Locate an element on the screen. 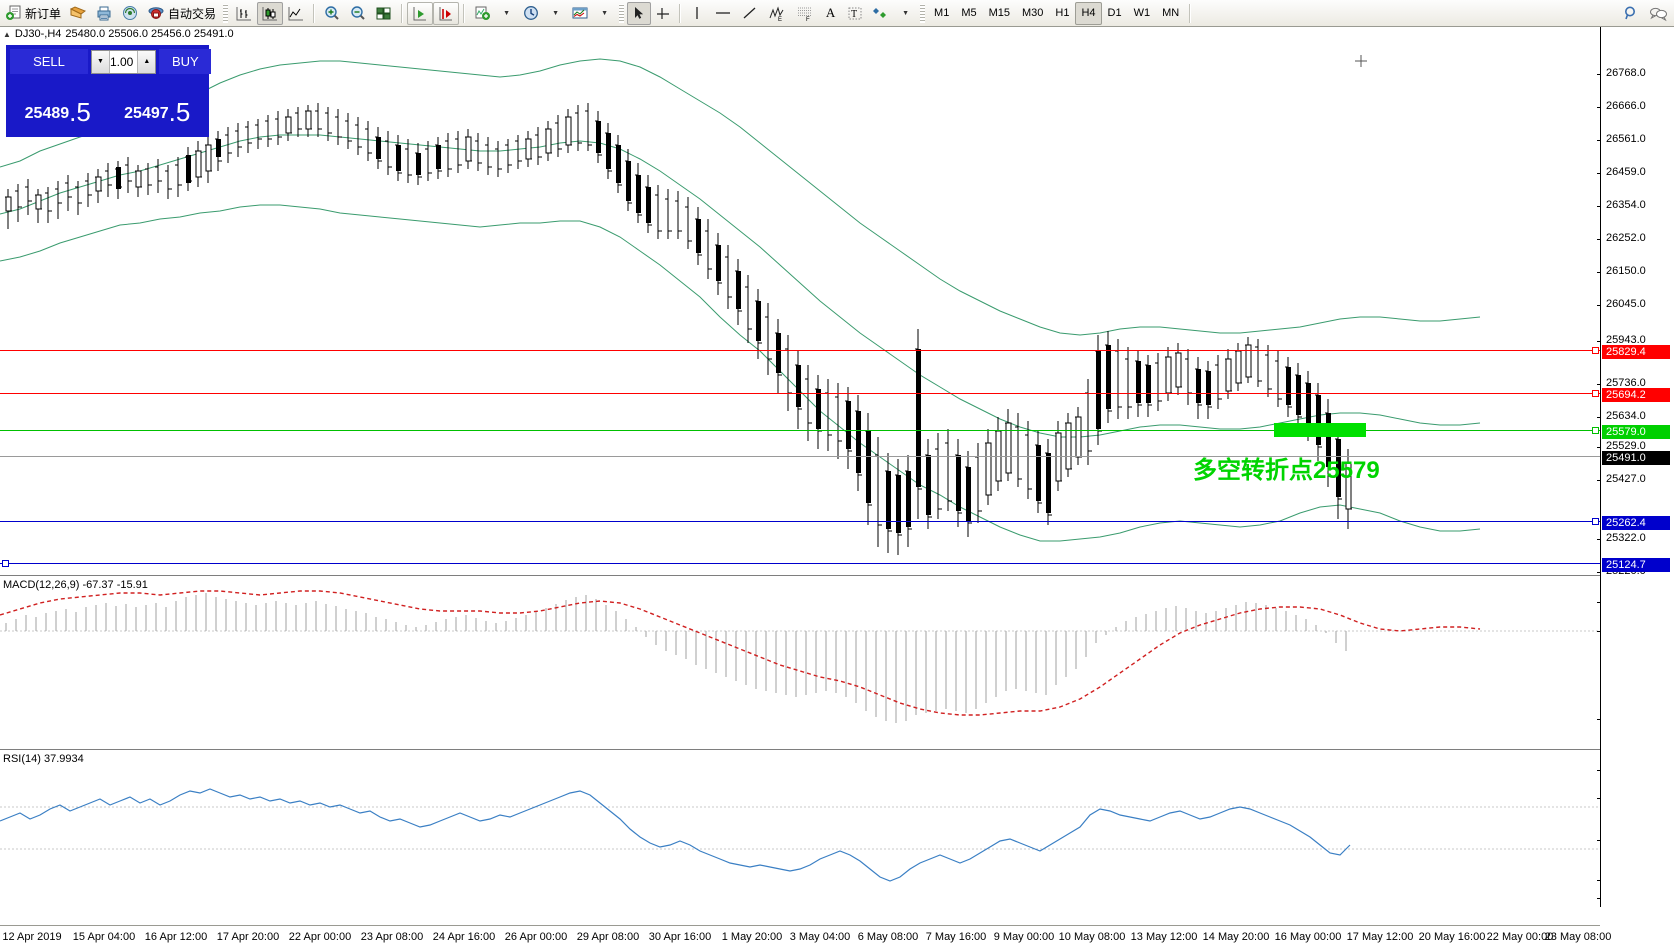  period-dropdown: ▼ is located at coordinates (555, 13).